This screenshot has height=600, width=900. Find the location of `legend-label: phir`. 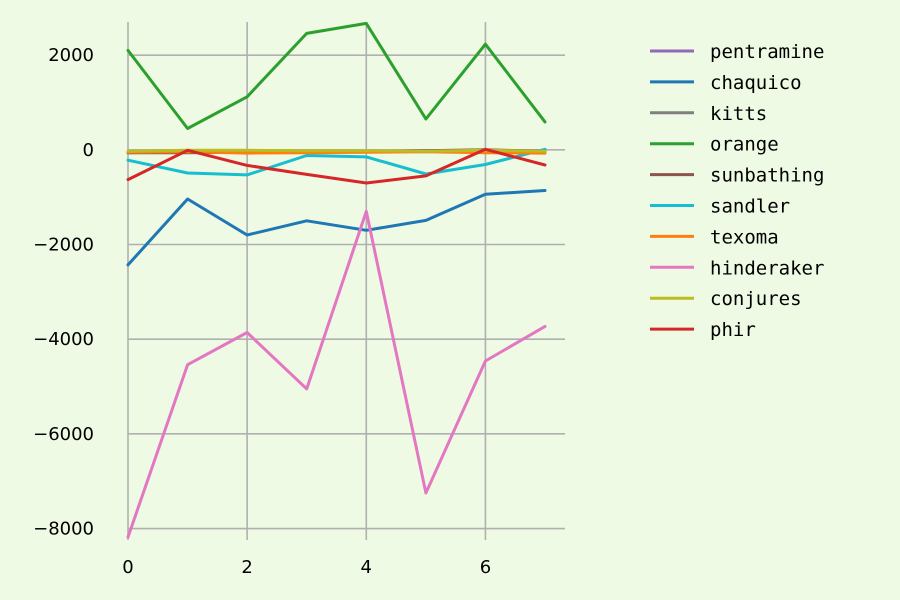

legend-label: phir is located at coordinates (733, 330).